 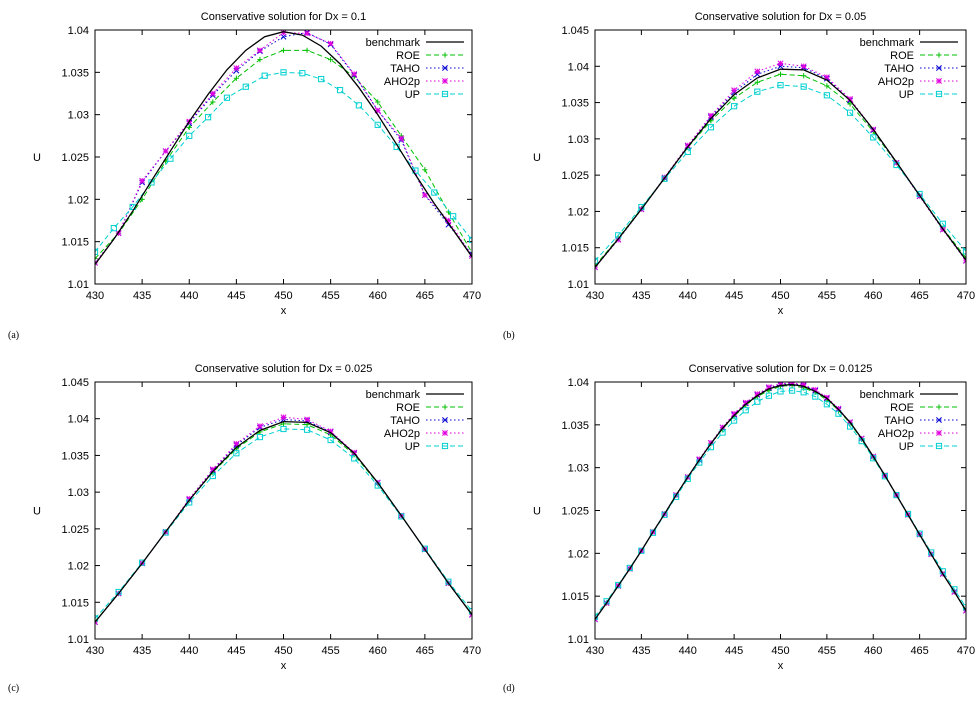 I want to click on legend-label: UP, so click(x=412, y=95).